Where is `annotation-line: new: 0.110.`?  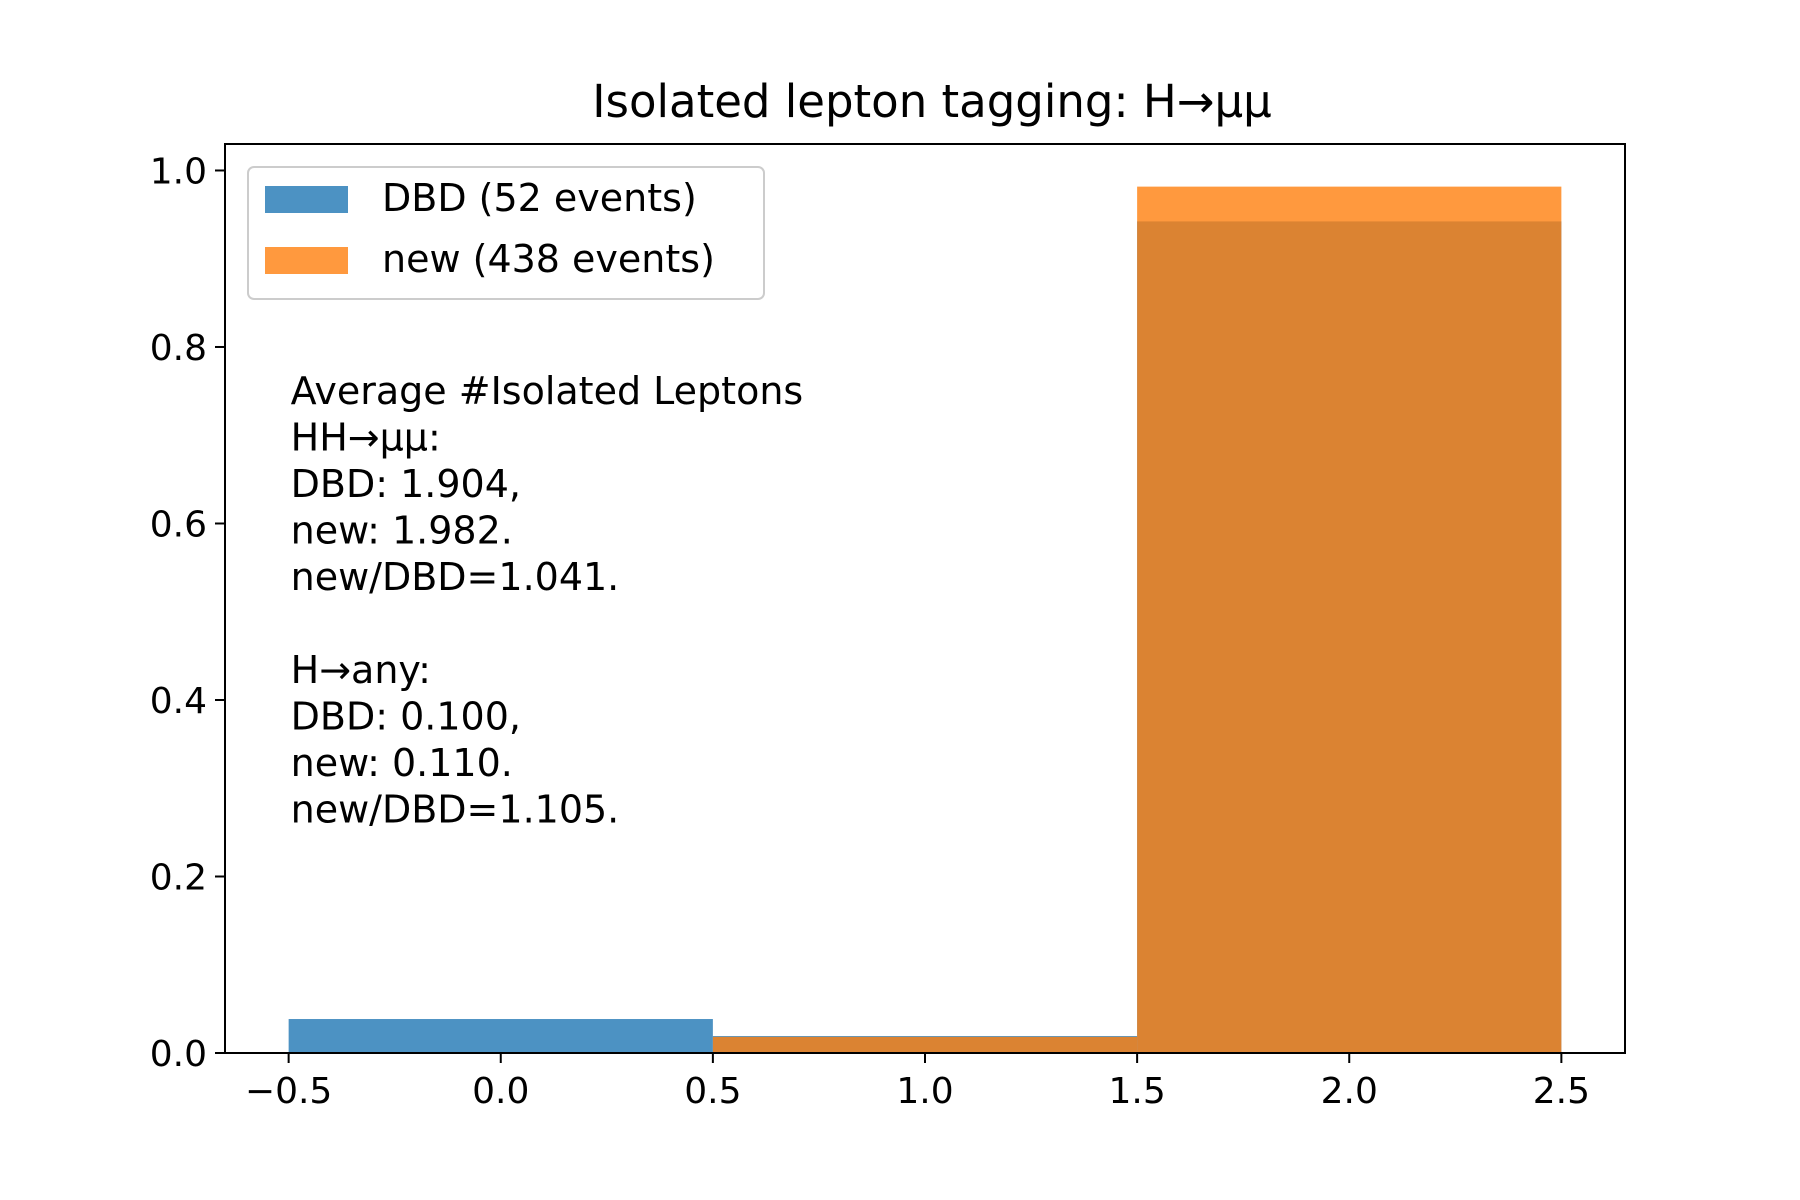
annotation-line: new: 0.110. is located at coordinates (402, 763).